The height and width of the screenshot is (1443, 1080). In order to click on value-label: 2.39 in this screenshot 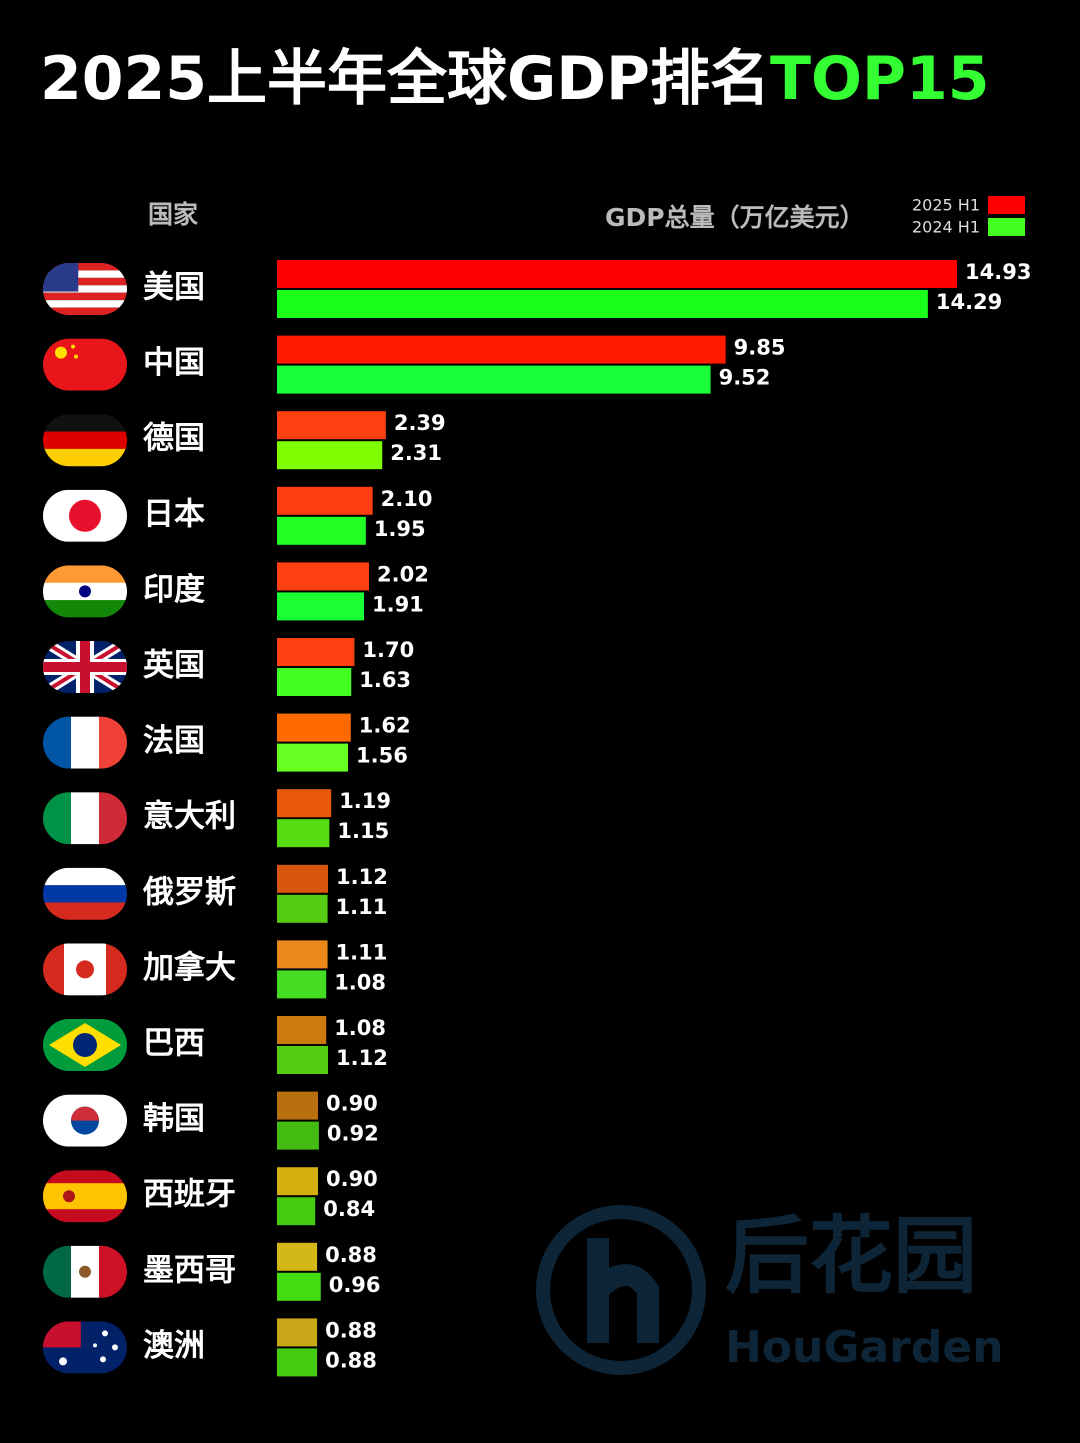, I will do `click(420, 423)`.